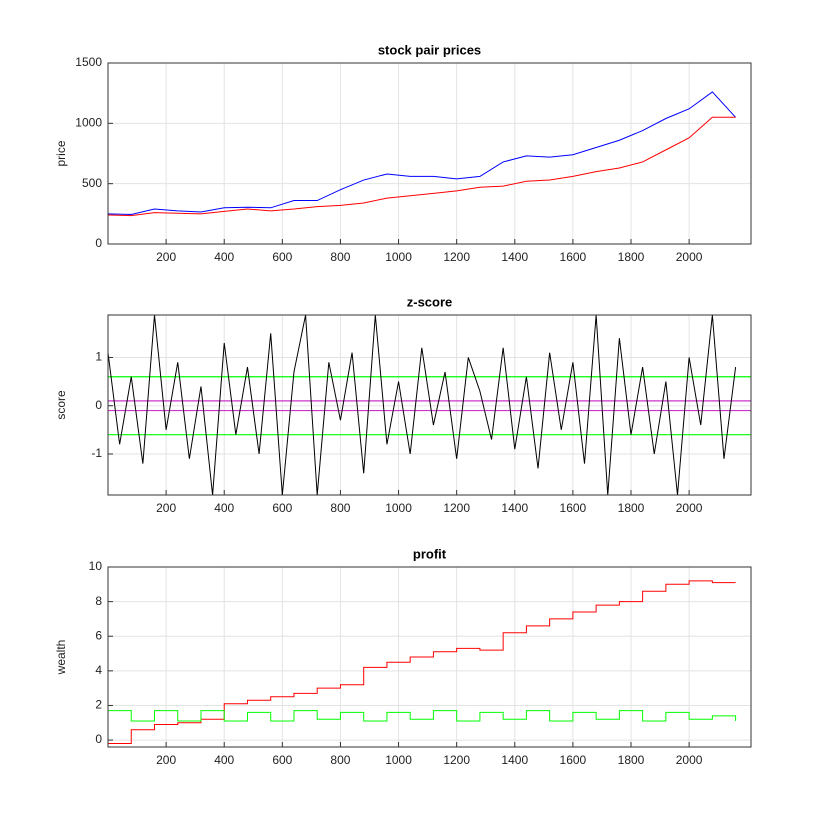 The width and height of the screenshot is (830, 840). What do you see at coordinates (96, 453) in the screenshot?
I see `y-tick-label: -1` at bounding box center [96, 453].